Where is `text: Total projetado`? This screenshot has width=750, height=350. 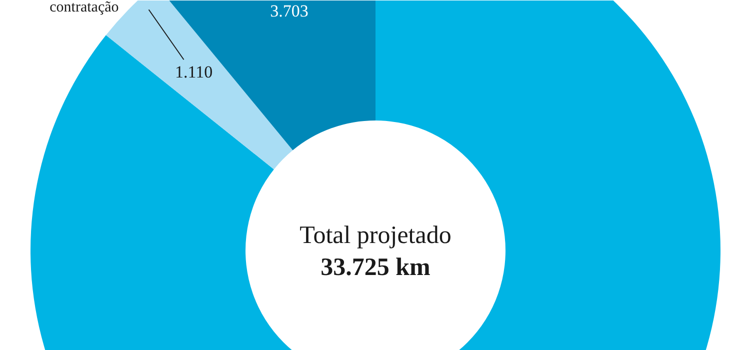
text: Total projetado is located at coordinates (376, 235).